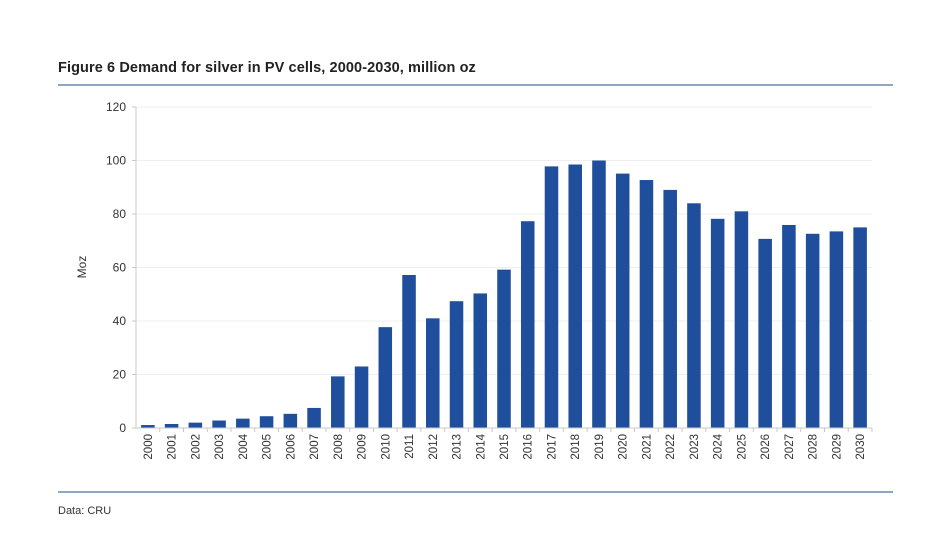 Image resolution: width=950 pixels, height=554 pixels. What do you see at coordinates (120, 375) in the screenshot?
I see `y-tick-label: 20` at bounding box center [120, 375].